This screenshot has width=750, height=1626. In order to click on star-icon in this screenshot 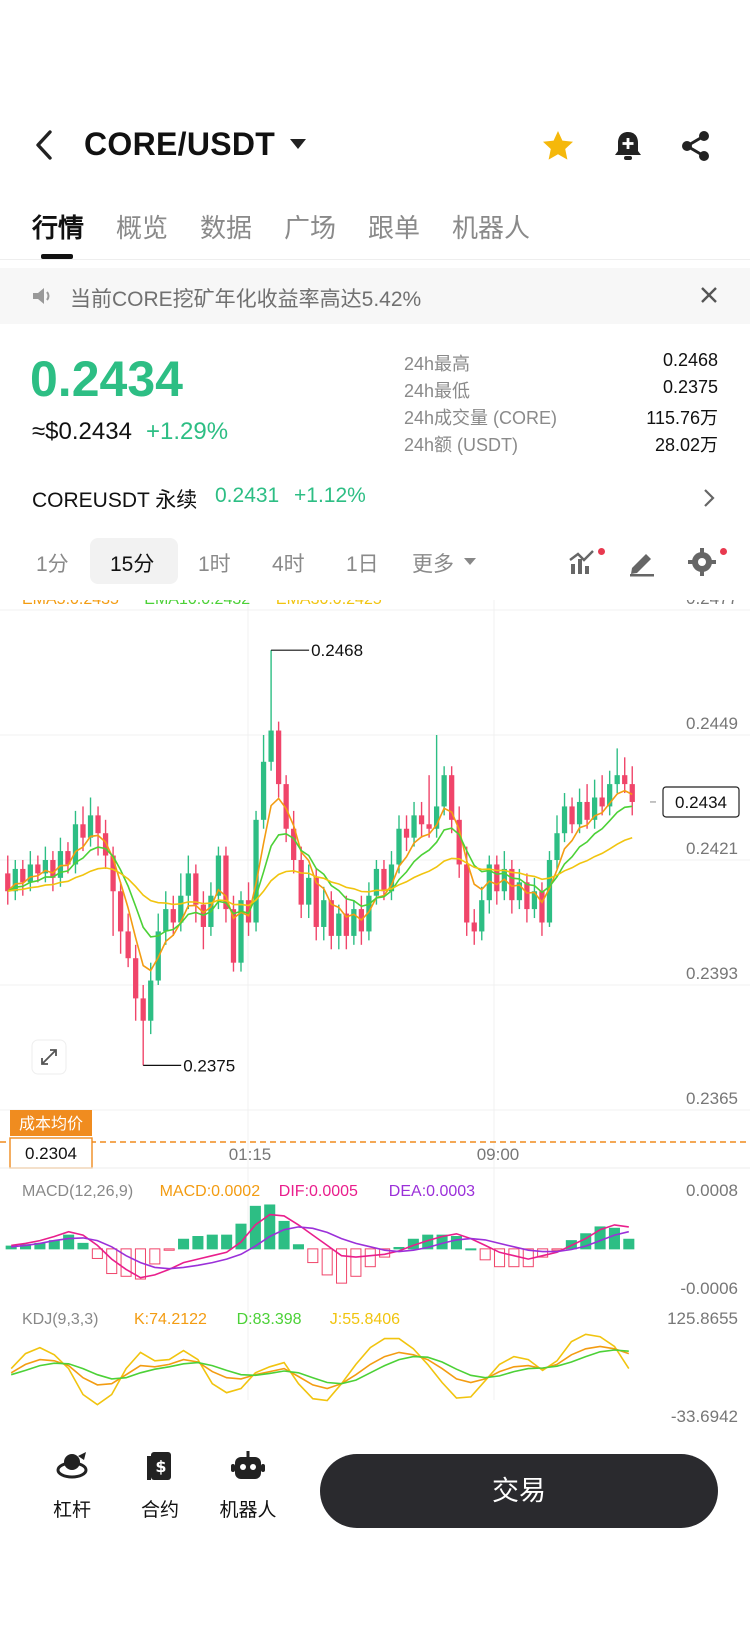, I will do `click(558, 146)`.